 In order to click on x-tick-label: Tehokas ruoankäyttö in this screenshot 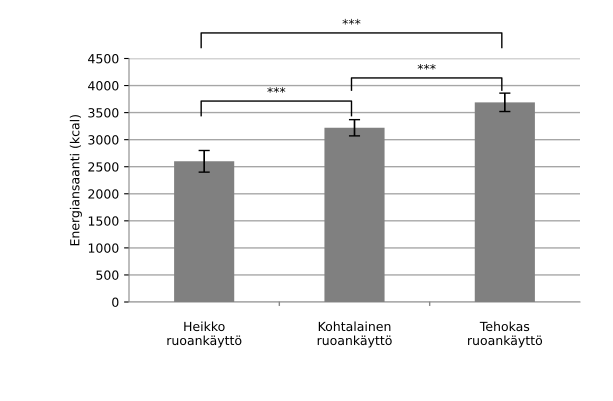, I will do `click(505, 334)`.